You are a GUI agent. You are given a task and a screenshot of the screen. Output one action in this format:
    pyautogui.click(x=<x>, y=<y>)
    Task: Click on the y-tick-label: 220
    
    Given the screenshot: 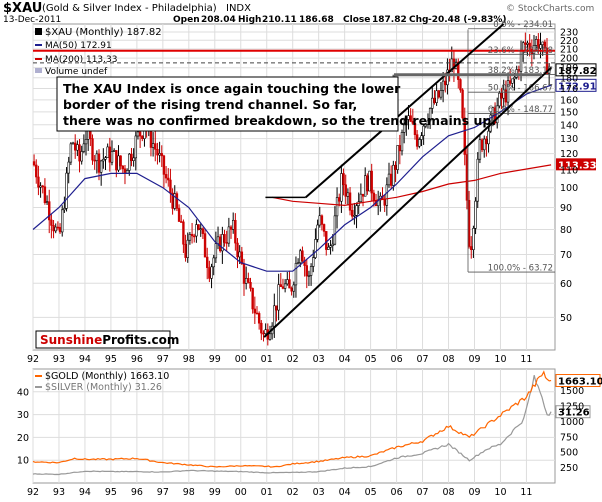 What is the action you would take?
    pyautogui.click(x=569, y=41)
    